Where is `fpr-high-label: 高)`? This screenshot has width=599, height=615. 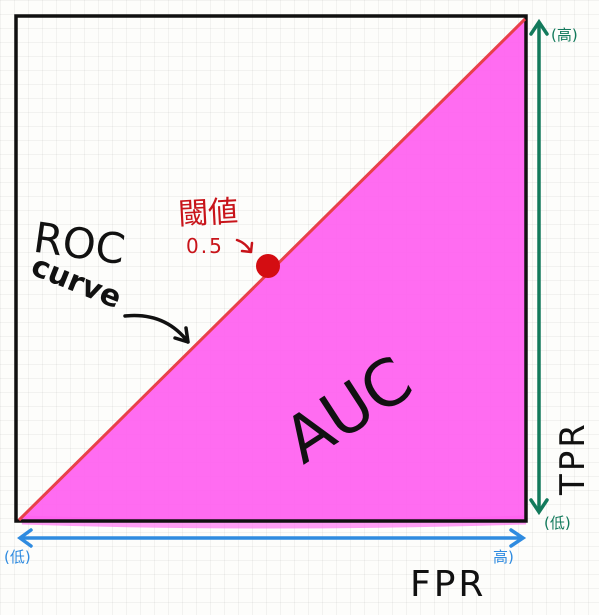
fpr-high-label: 高) is located at coordinates (503, 557).